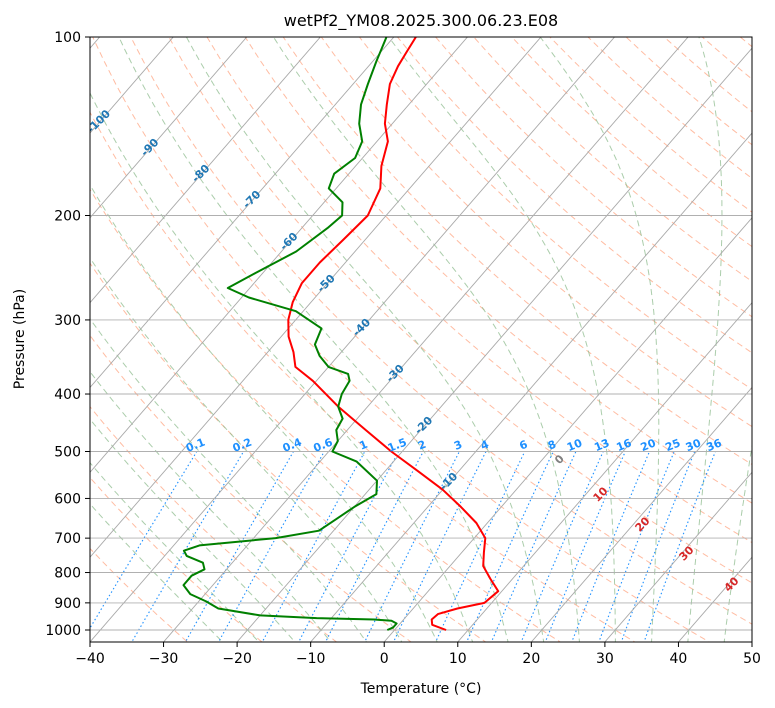 This screenshot has height=708, width=775. What do you see at coordinates (643, 524) in the screenshot?
I see `moist-adiabat-label: 20` at bounding box center [643, 524].